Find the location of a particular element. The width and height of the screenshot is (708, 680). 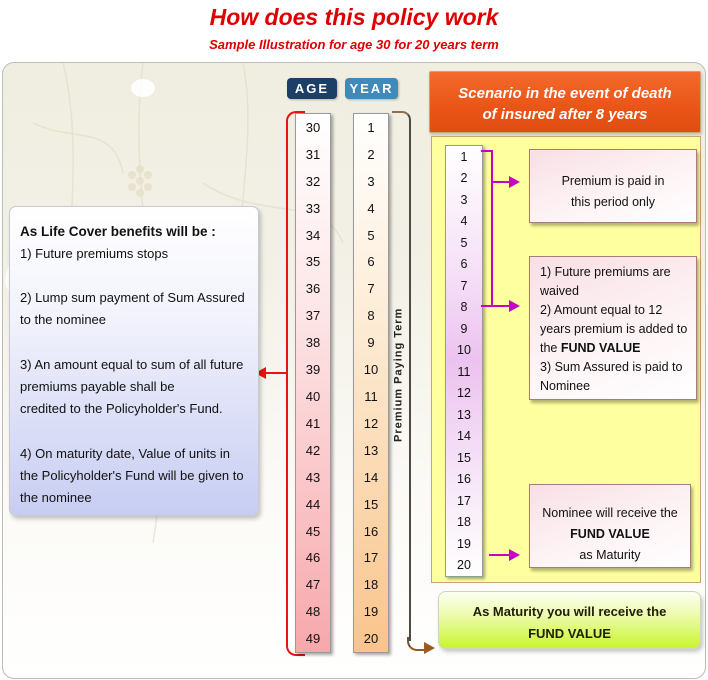

year-cell: 20 is located at coordinates (371, 639).